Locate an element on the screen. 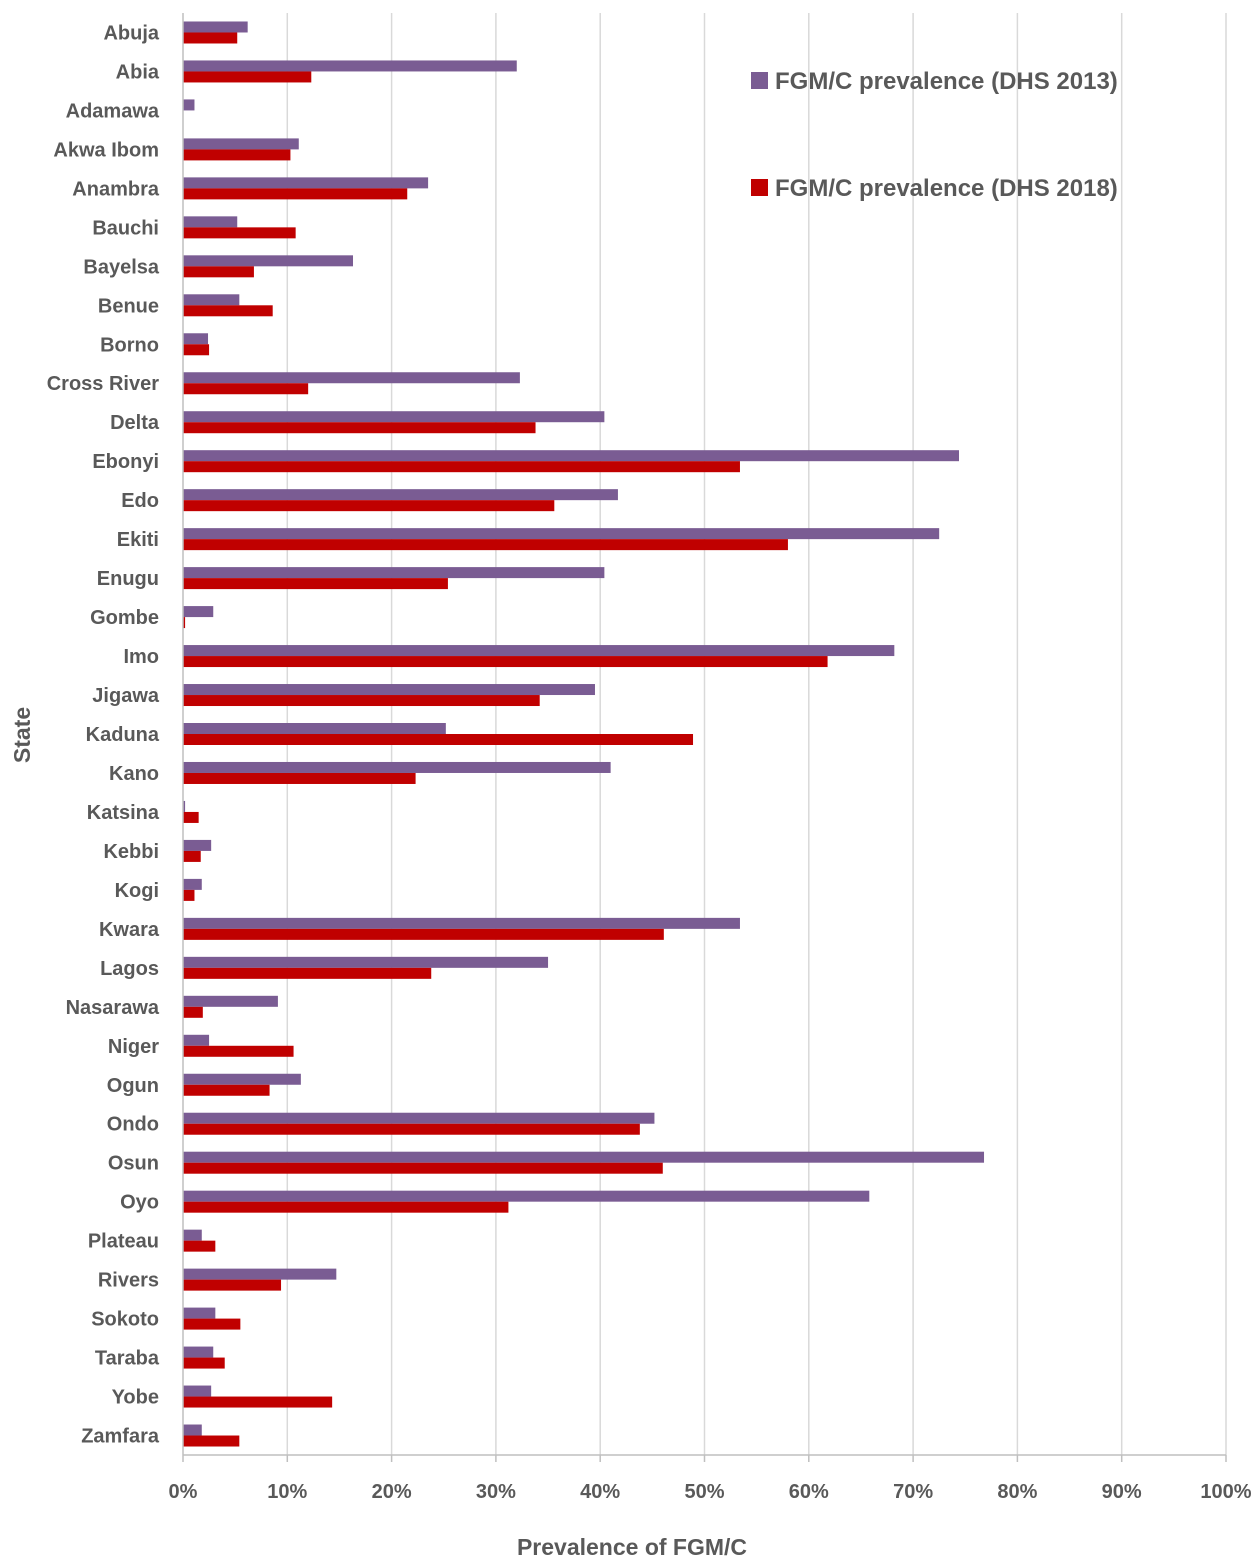 This screenshot has height=1560, width=1258. x-tick-label: 50% is located at coordinates (704, 1492).